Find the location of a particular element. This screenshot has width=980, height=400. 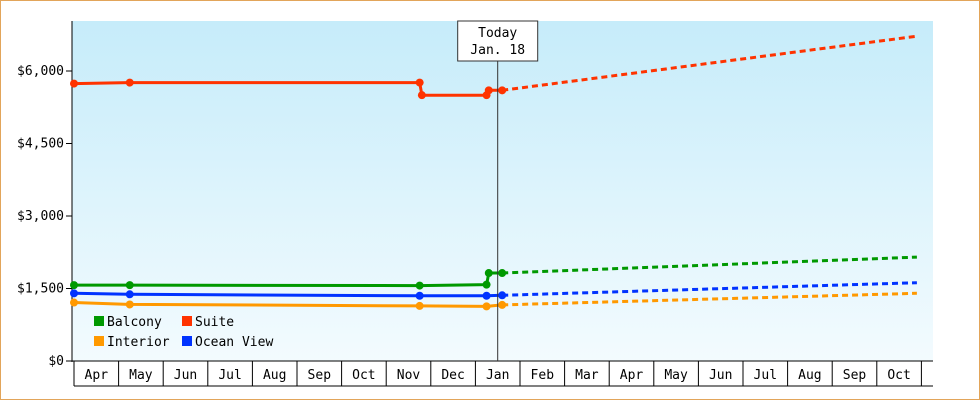

x-tick-label: Feb is located at coordinates (543, 375).